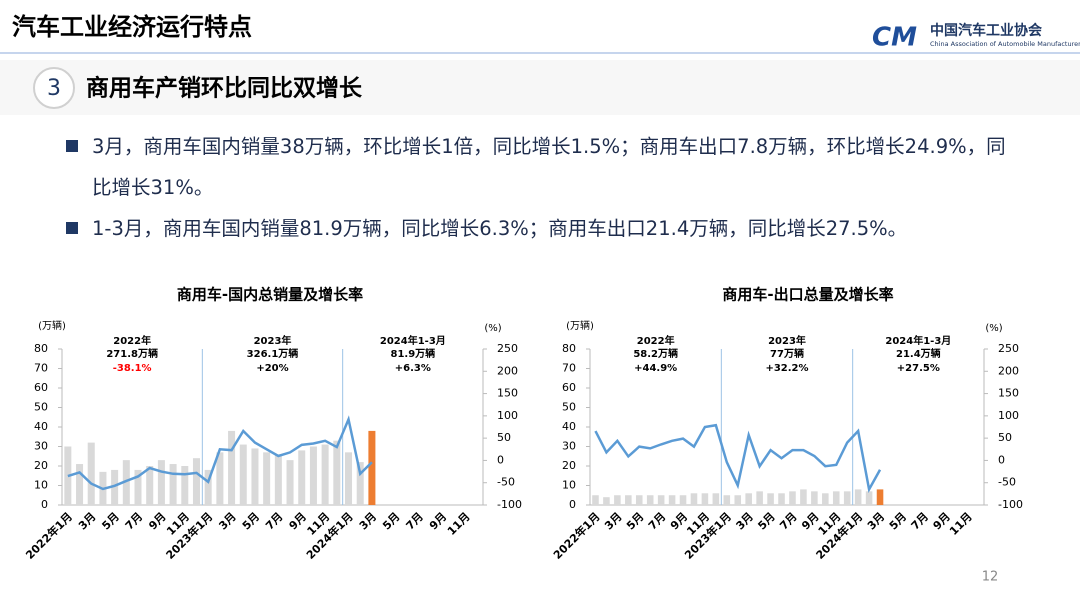 This screenshot has height=604, width=1080. I want to click on y-tick-label: 70, so click(569, 368).